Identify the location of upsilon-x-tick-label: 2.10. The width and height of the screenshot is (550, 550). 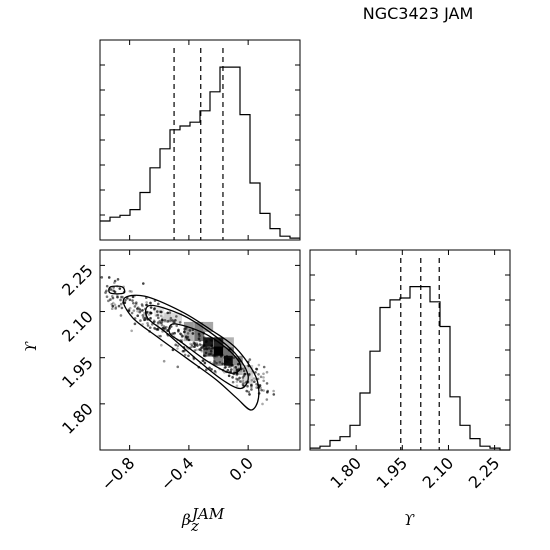
(438, 472).